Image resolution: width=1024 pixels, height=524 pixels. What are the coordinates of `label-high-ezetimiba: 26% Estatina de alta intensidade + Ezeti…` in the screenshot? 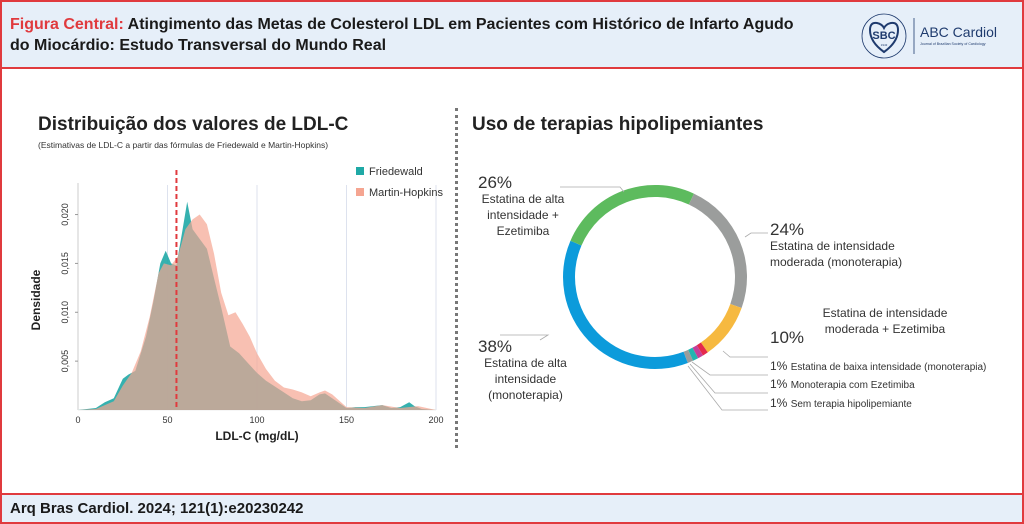 It's located at (521, 205).